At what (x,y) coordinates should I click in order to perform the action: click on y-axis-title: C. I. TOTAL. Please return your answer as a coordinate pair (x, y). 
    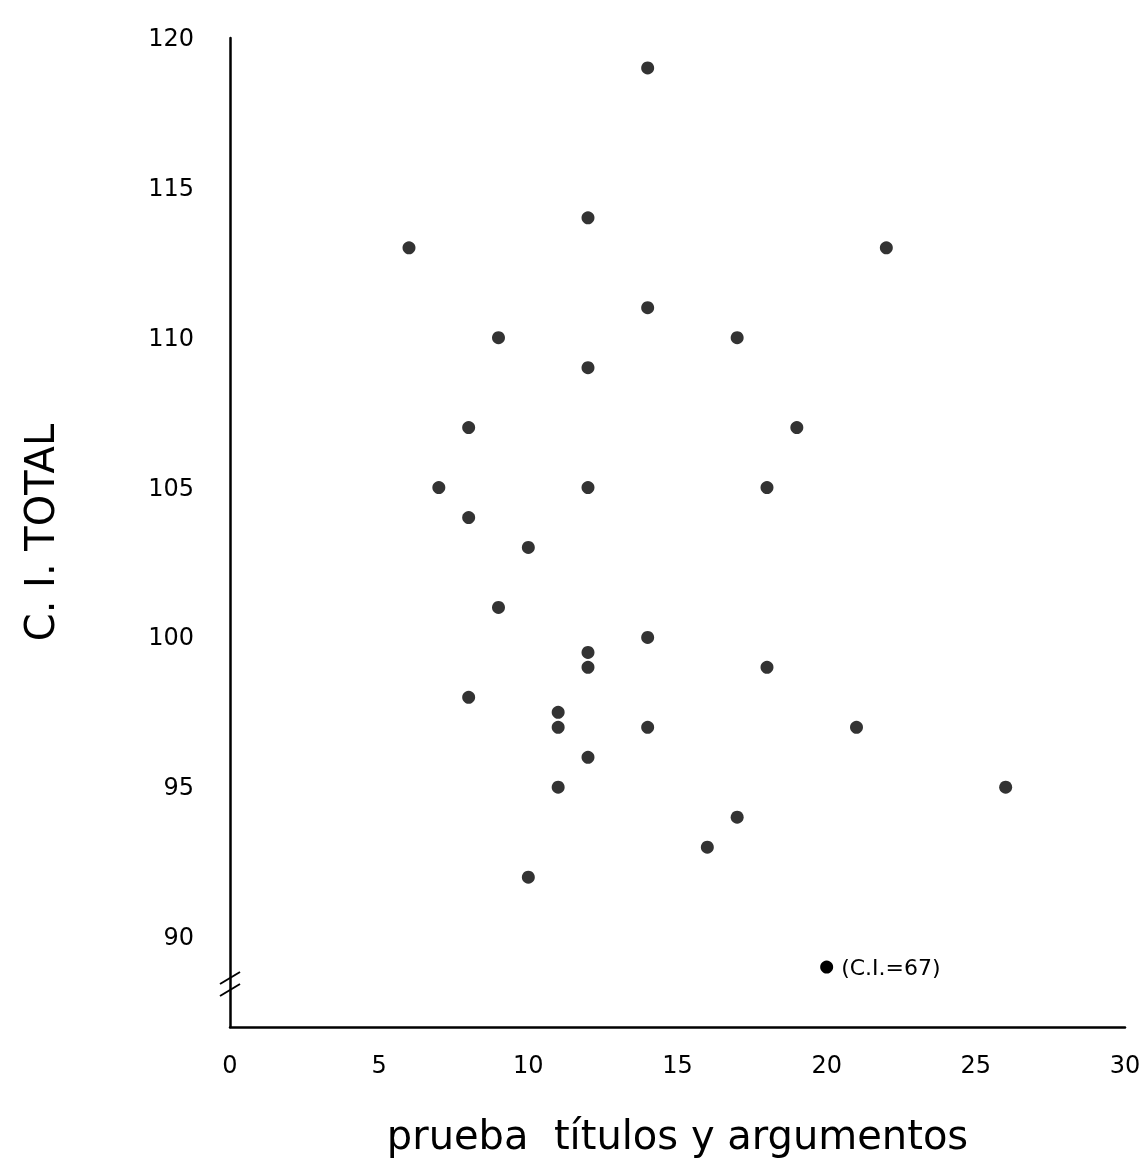
    Looking at the image, I should click on (40, 532).